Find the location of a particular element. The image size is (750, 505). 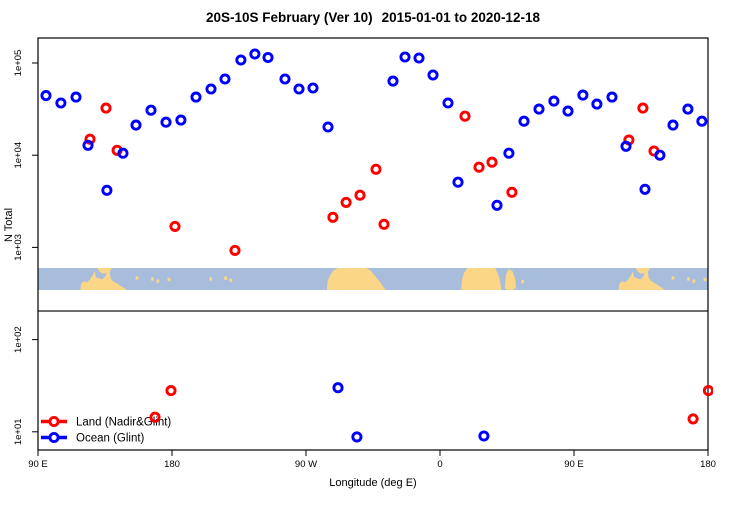

legend-ocean-marker is located at coordinates (54, 437).